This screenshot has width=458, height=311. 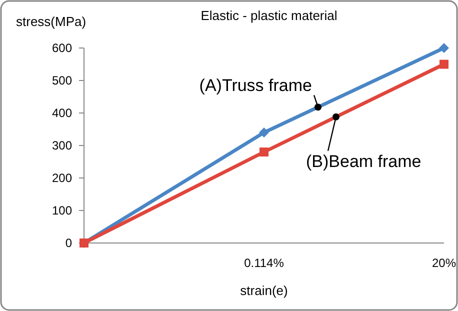 What do you see at coordinates (62, 81) in the screenshot?
I see `y-tick-label: 500` at bounding box center [62, 81].